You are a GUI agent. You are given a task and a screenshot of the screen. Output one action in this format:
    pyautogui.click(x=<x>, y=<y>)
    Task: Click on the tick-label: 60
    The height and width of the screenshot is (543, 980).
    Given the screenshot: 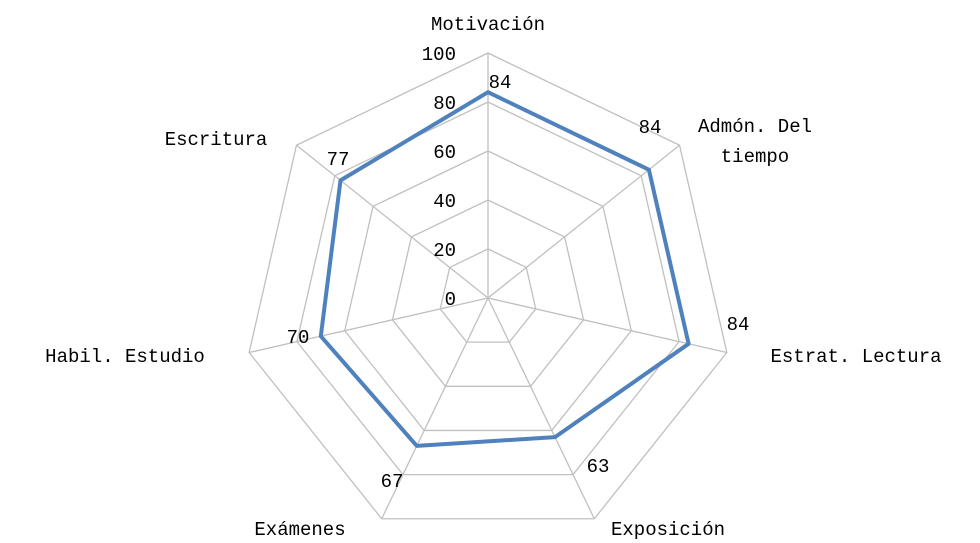 What is the action you would take?
    pyautogui.click(x=444, y=153)
    